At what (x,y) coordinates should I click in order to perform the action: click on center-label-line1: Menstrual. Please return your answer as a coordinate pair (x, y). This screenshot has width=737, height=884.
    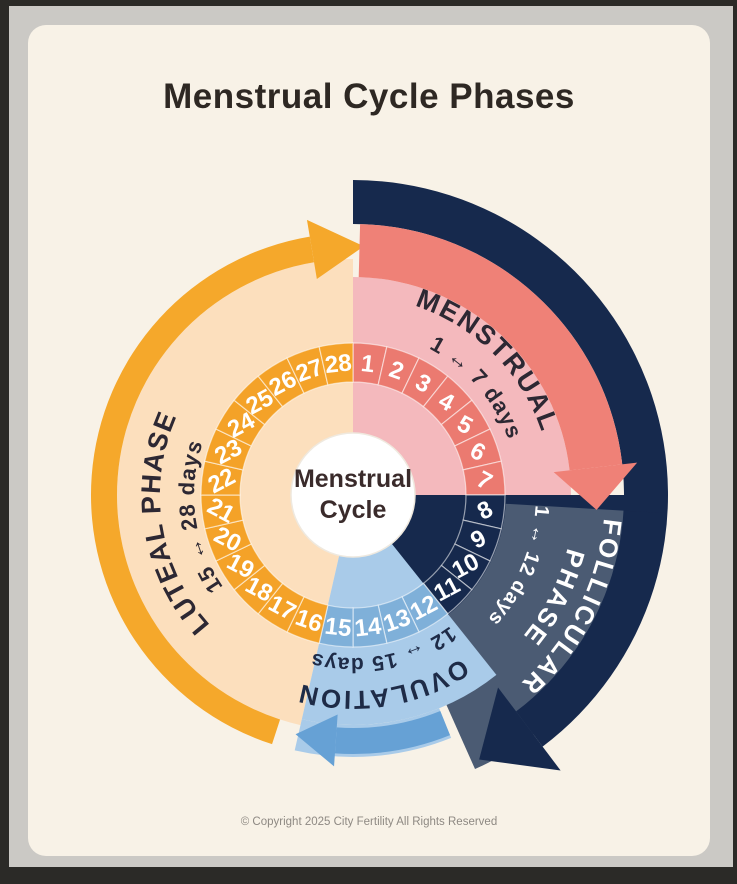
    Looking at the image, I should click on (353, 479).